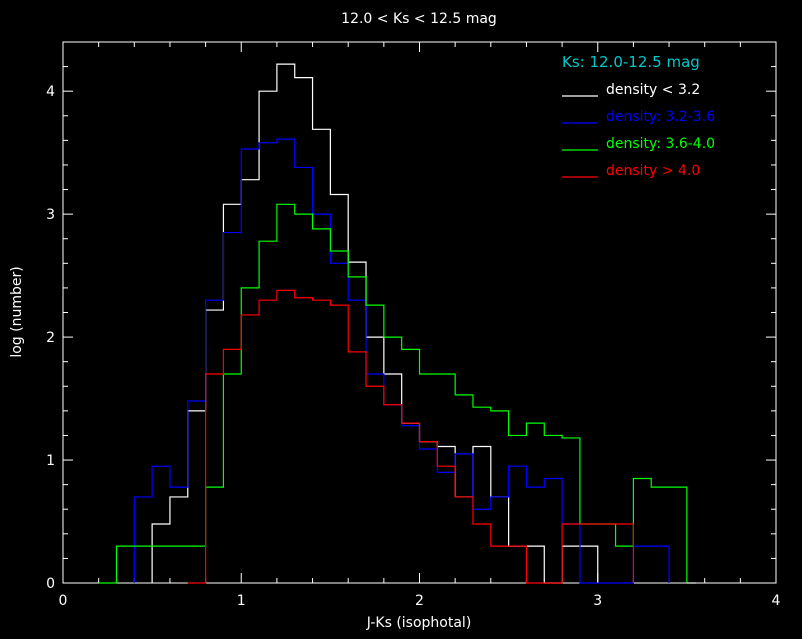 The image size is (802, 639). What do you see at coordinates (63, 601) in the screenshot?
I see `x-tick-label: 0` at bounding box center [63, 601].